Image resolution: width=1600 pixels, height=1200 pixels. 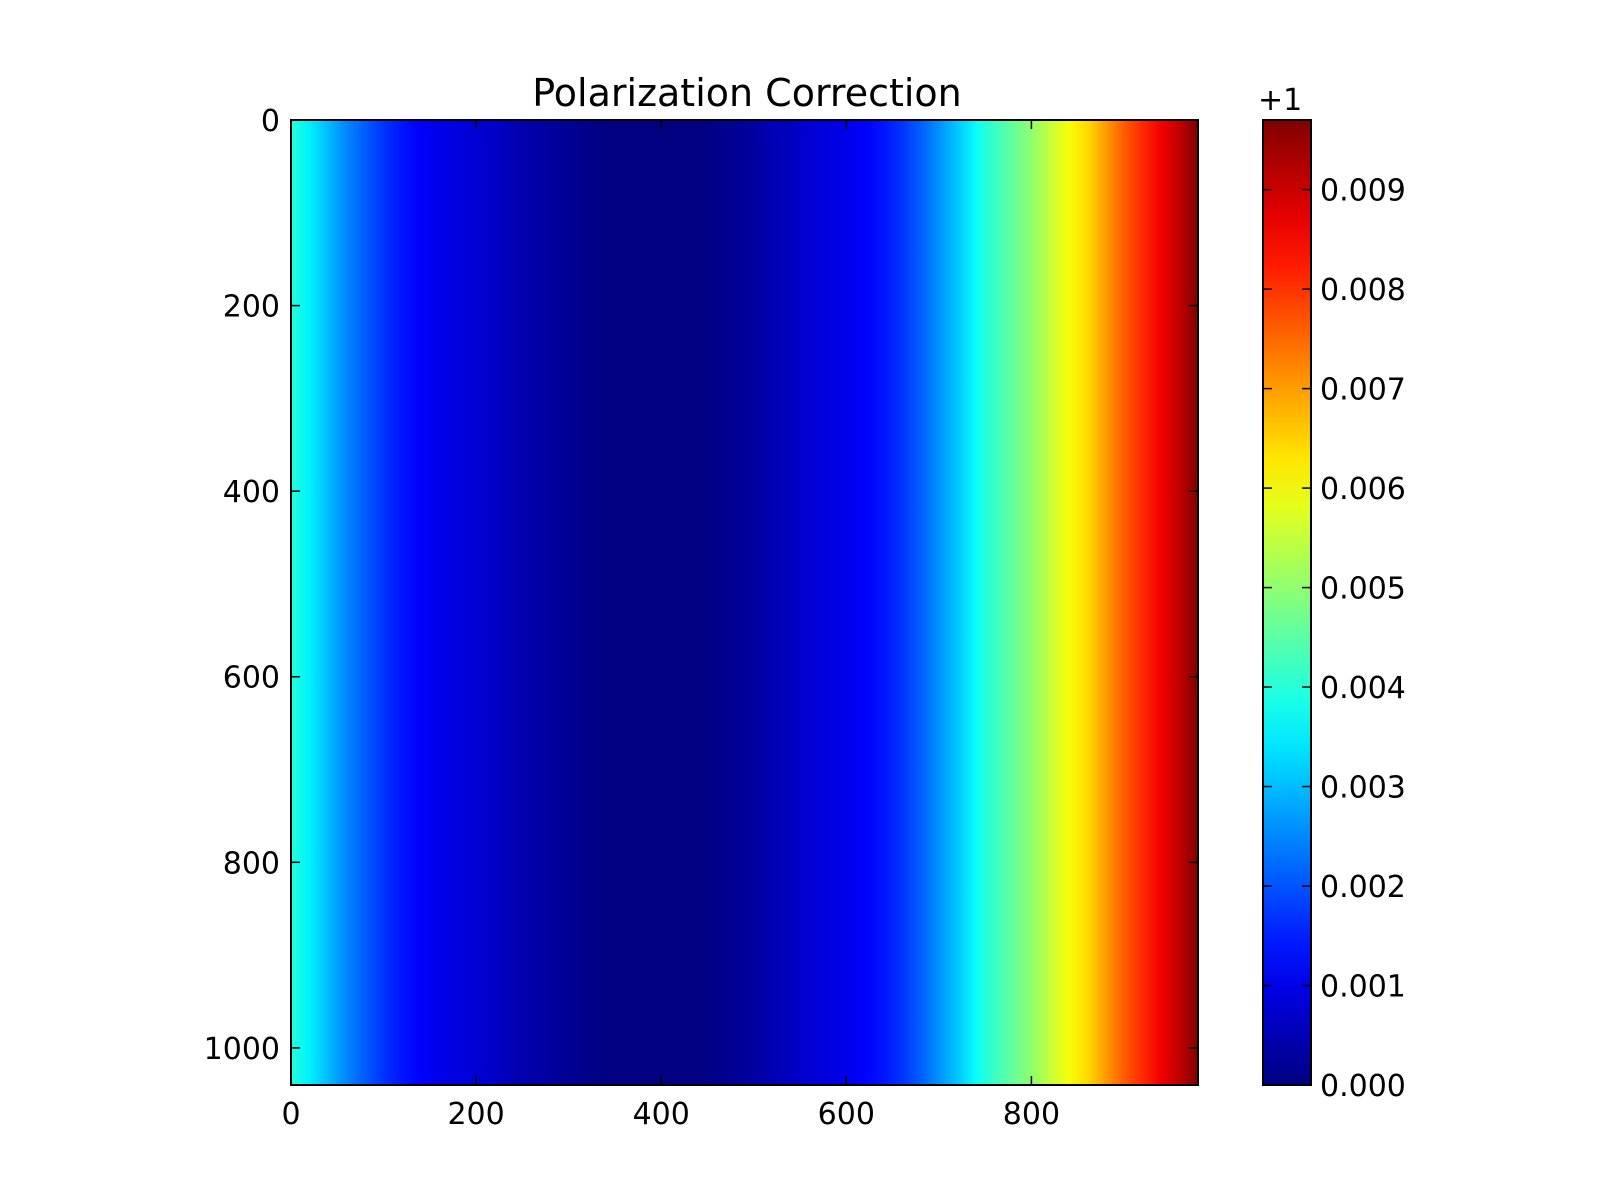 I want to click on colorbar-tick-label: 0.002, so click(x=1363, y=887).